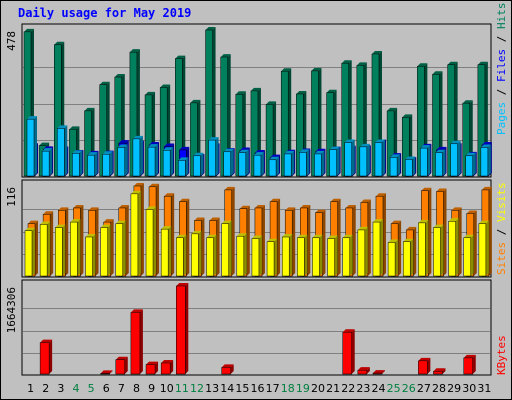 The image size is (512, 400). I want to click on x-tick-label-day-30: 30, so click(469, 388).